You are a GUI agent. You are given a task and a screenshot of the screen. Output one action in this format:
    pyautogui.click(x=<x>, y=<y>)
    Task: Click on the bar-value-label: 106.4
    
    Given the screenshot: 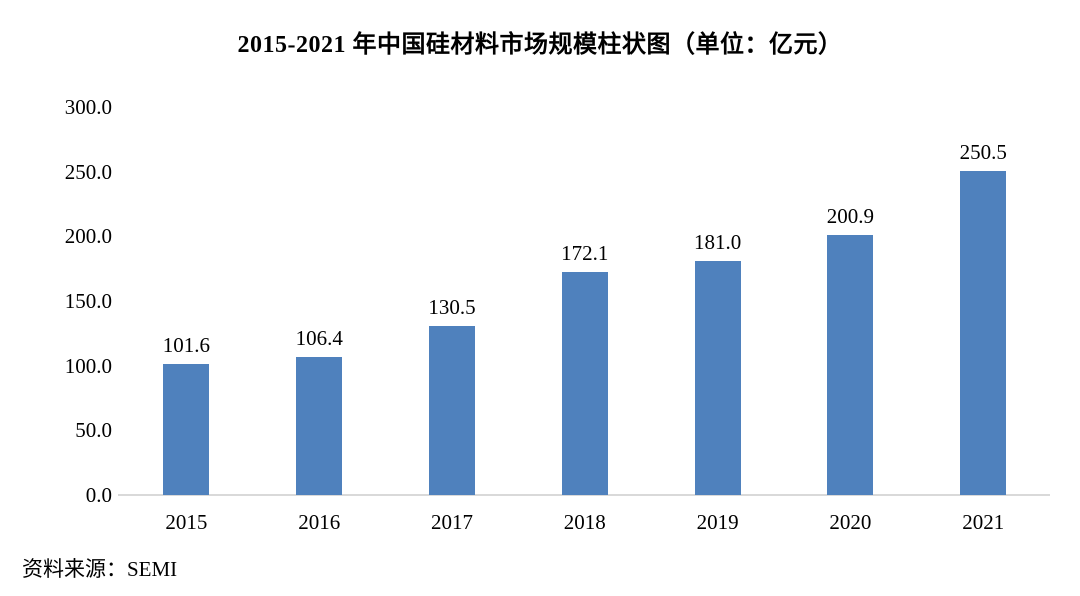 What is the action you would take?
    pyautogui.click(x=319, y=338)
    